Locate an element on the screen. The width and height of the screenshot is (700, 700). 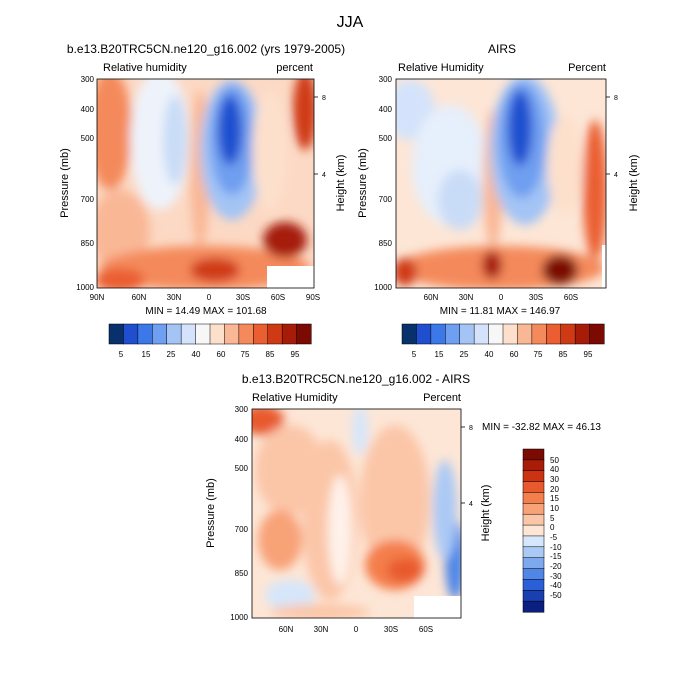
x-tick-label: 90N is located at coordinates (97, 297).